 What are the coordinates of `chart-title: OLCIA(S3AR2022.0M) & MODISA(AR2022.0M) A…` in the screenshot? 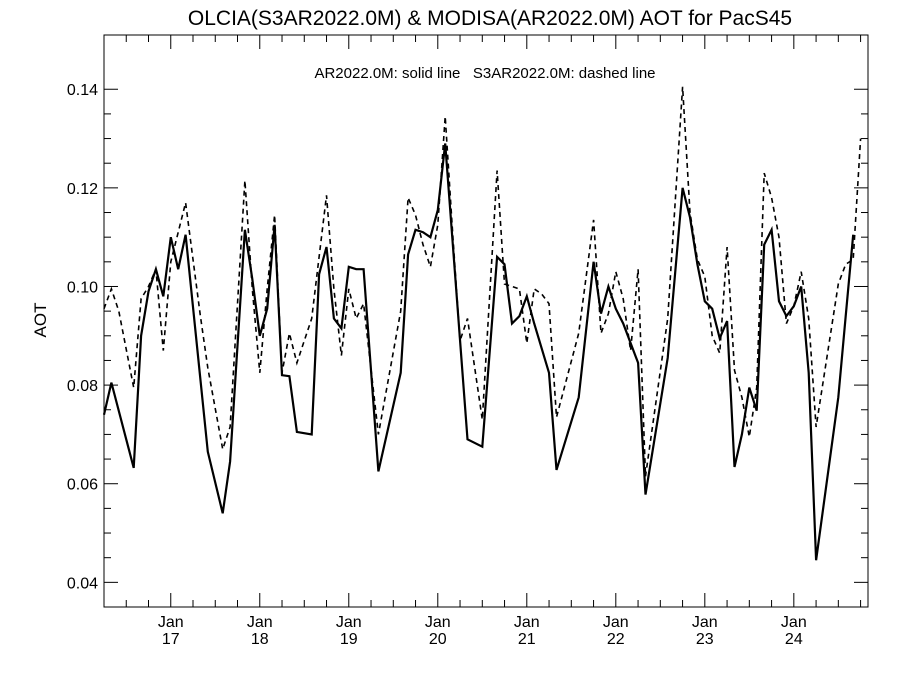 It's located at (490, 18).